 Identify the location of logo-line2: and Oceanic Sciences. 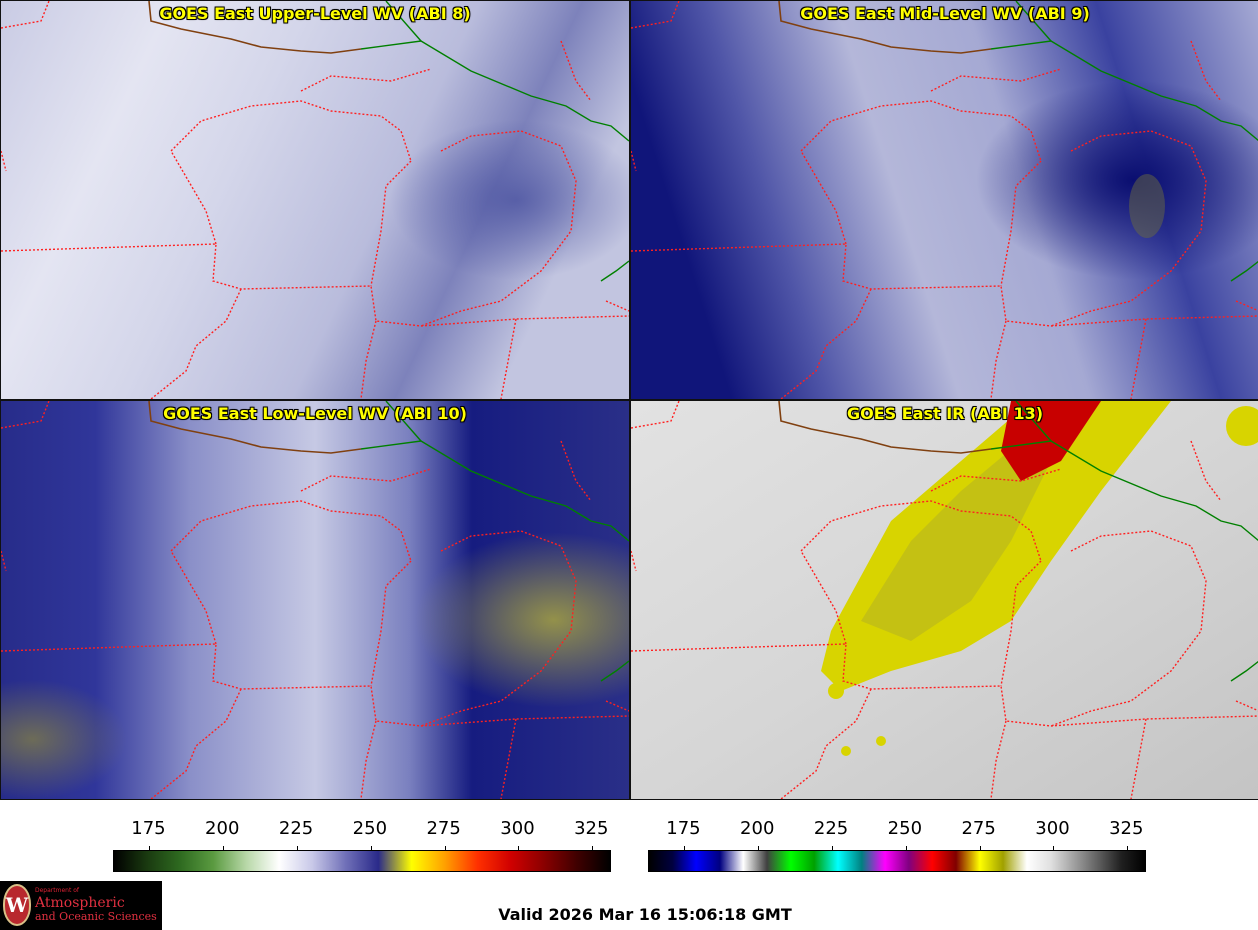
(96, 916).